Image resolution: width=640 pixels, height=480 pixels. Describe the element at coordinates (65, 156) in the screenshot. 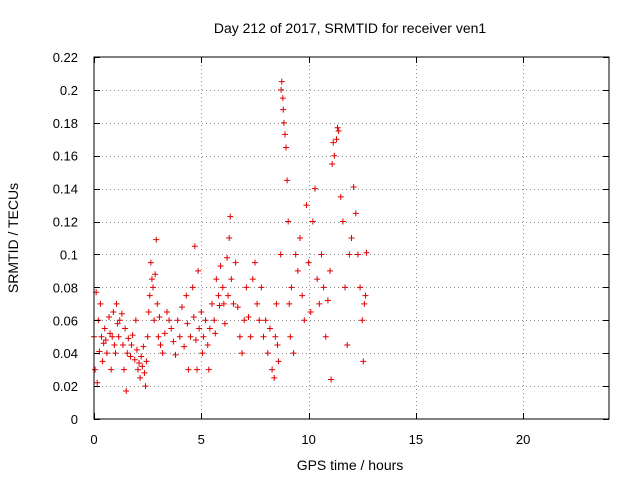

I see `y-tick-label: 0.16` at that location.